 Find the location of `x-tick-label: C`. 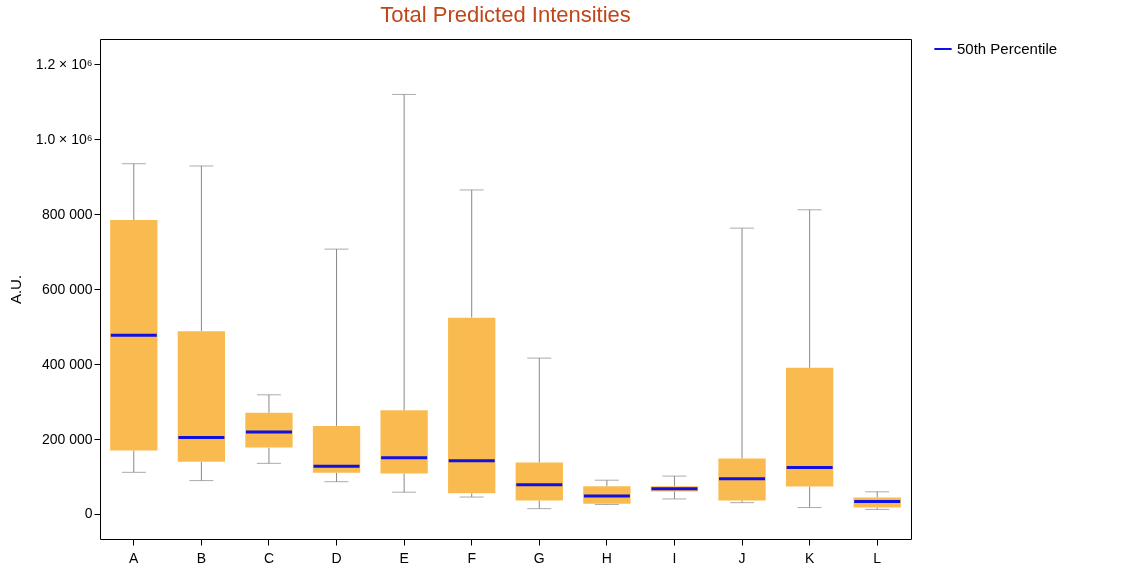

x-tick-label: C is located at coordinates (269, 557).